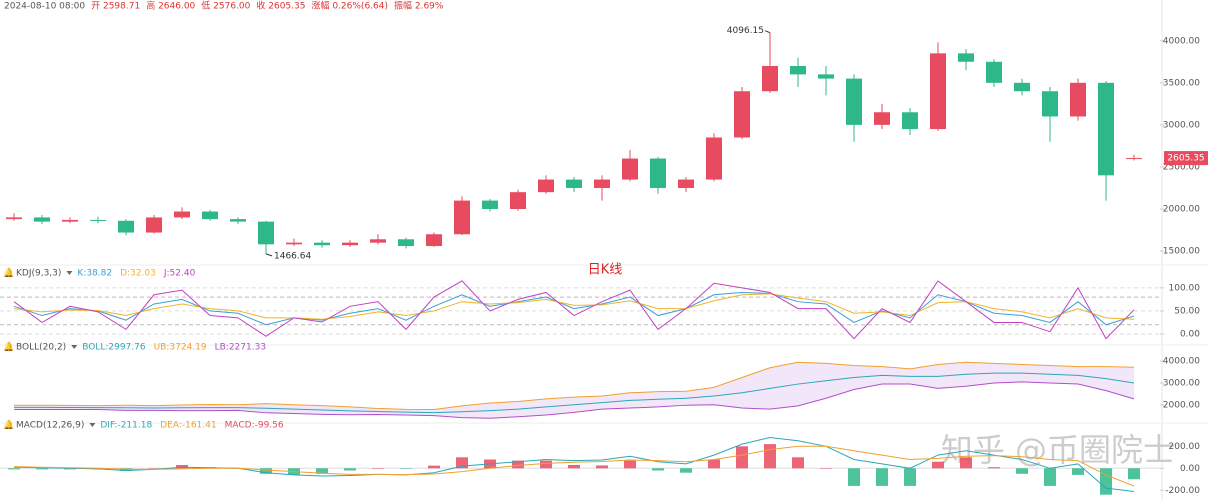  I want to click on y-tick-label: 3500.00, so click(1181, 83).